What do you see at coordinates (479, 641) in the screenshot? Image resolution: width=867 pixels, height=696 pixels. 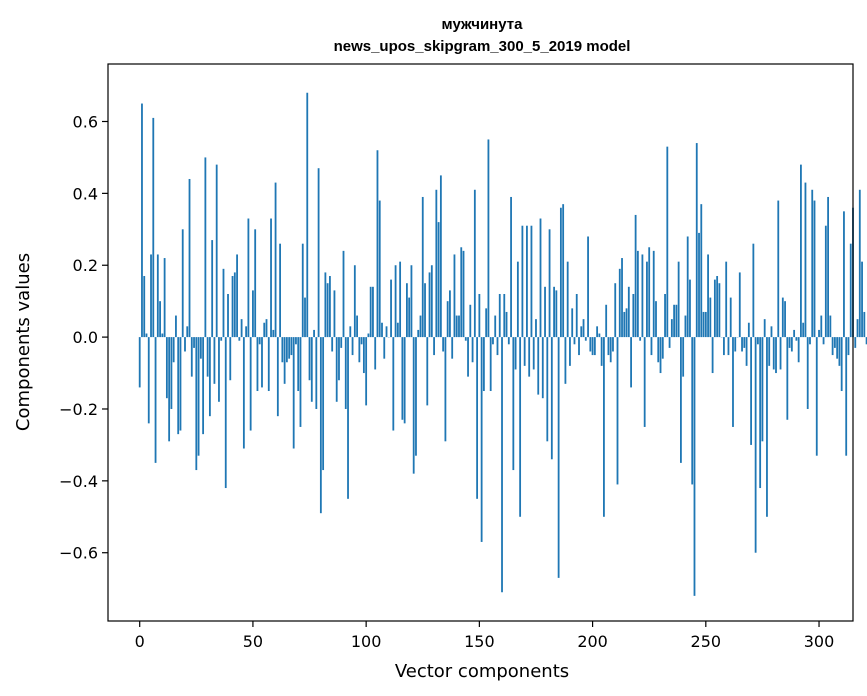 I see `x-tick-label: 150` at bounding box center [479, 641].